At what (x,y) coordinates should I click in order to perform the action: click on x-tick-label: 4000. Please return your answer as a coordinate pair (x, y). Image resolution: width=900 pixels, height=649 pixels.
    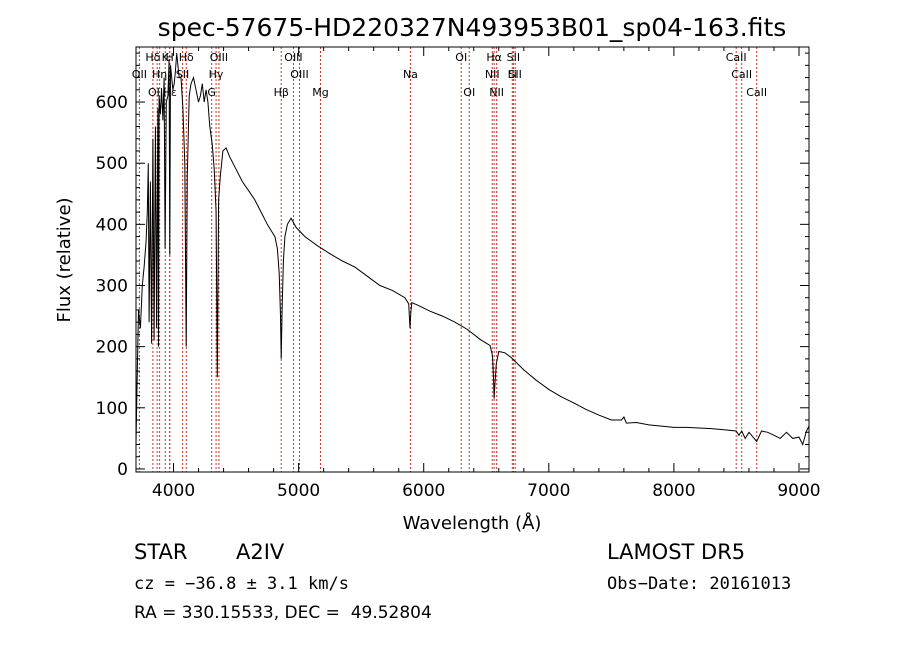
    Looking at the image, I should click on (173, 491).